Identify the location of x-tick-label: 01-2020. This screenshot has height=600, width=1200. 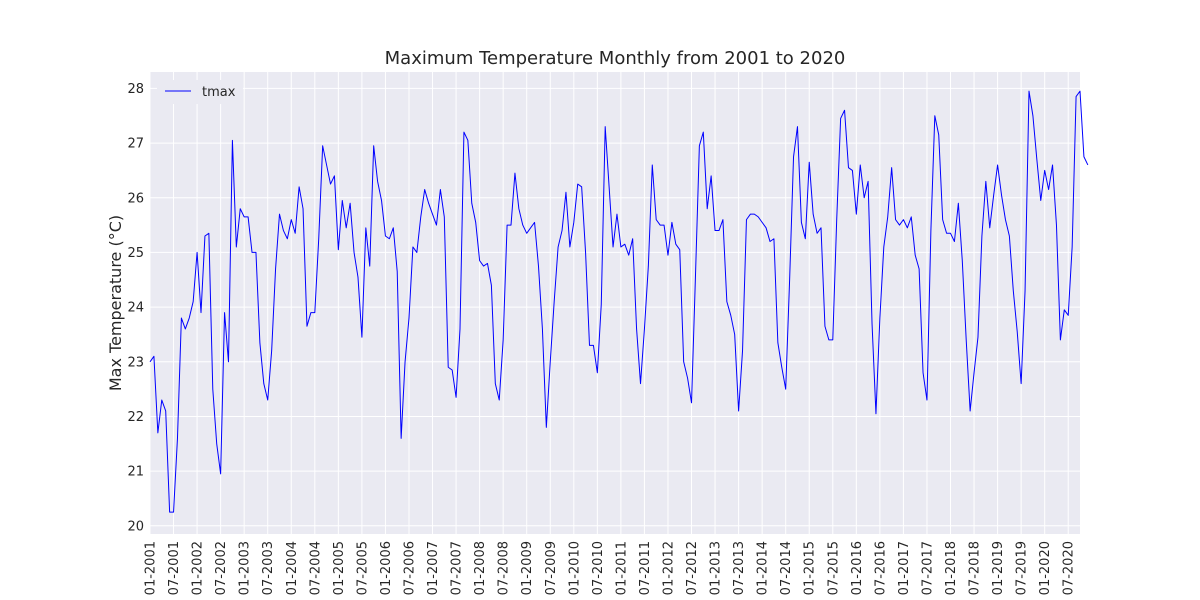
(1045, 568).